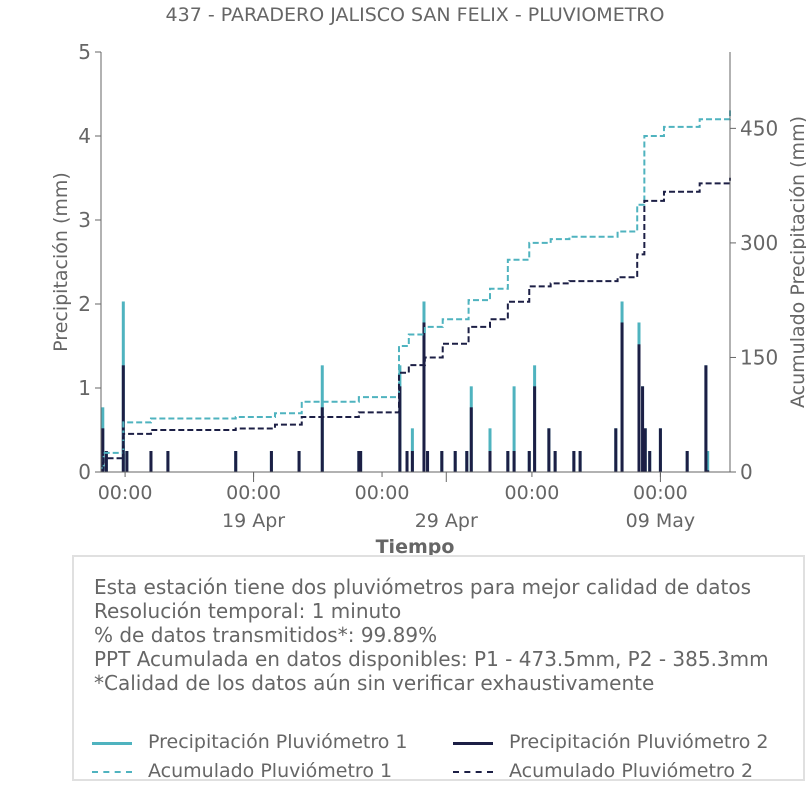 The image size is (806, 806). What do you see at coordinates (61, 262) in the screenshot?
I see `y-axis-label: Precipitación (mm)` at bounding box center [61, 262].